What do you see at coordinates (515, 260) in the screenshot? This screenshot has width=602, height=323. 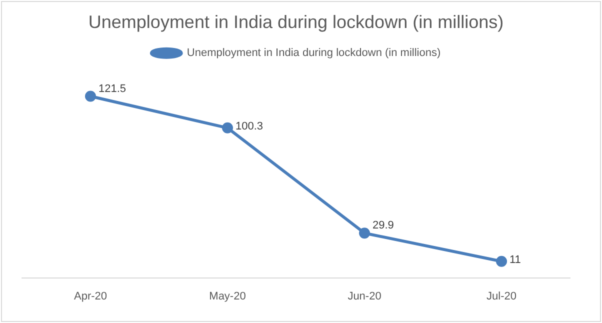 I see `data-label: 11` at bounding box center [515, 260].